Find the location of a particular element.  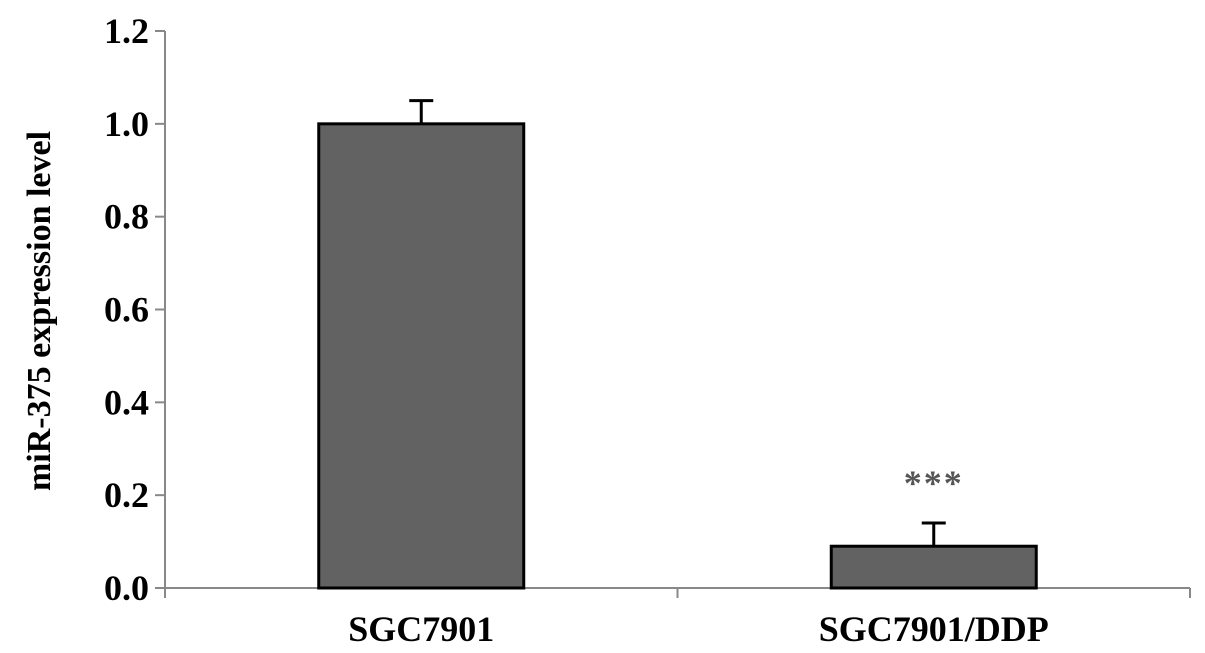

y-tick-label: 0.2 is located at coordinates (126, 495).